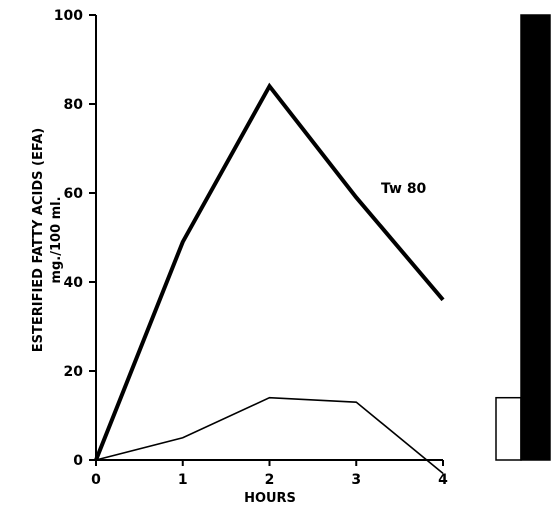 This screenshot has width=557, height=511. I want to click on x-tick-label: 0, so click(96, 480).